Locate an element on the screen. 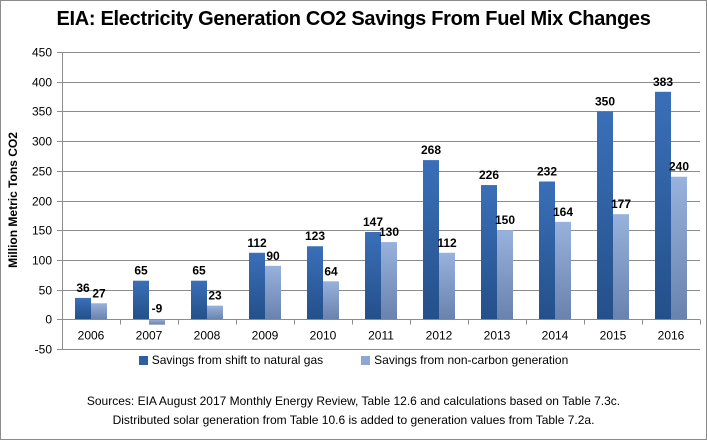 Image resolution: width=707 pixels, height=440 pixels. bar-non-carbon-2016 is located at coordinates (679, 248).